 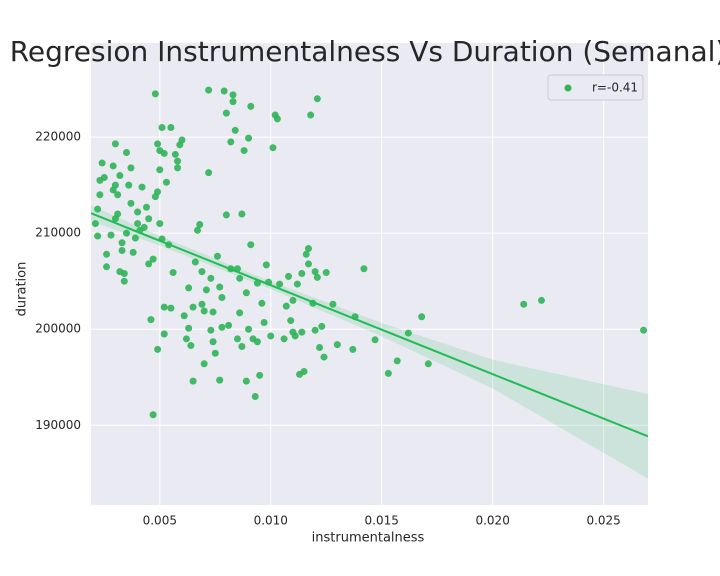 I want to click on x-tick-label: 0.005, so click(x=160, y=521).